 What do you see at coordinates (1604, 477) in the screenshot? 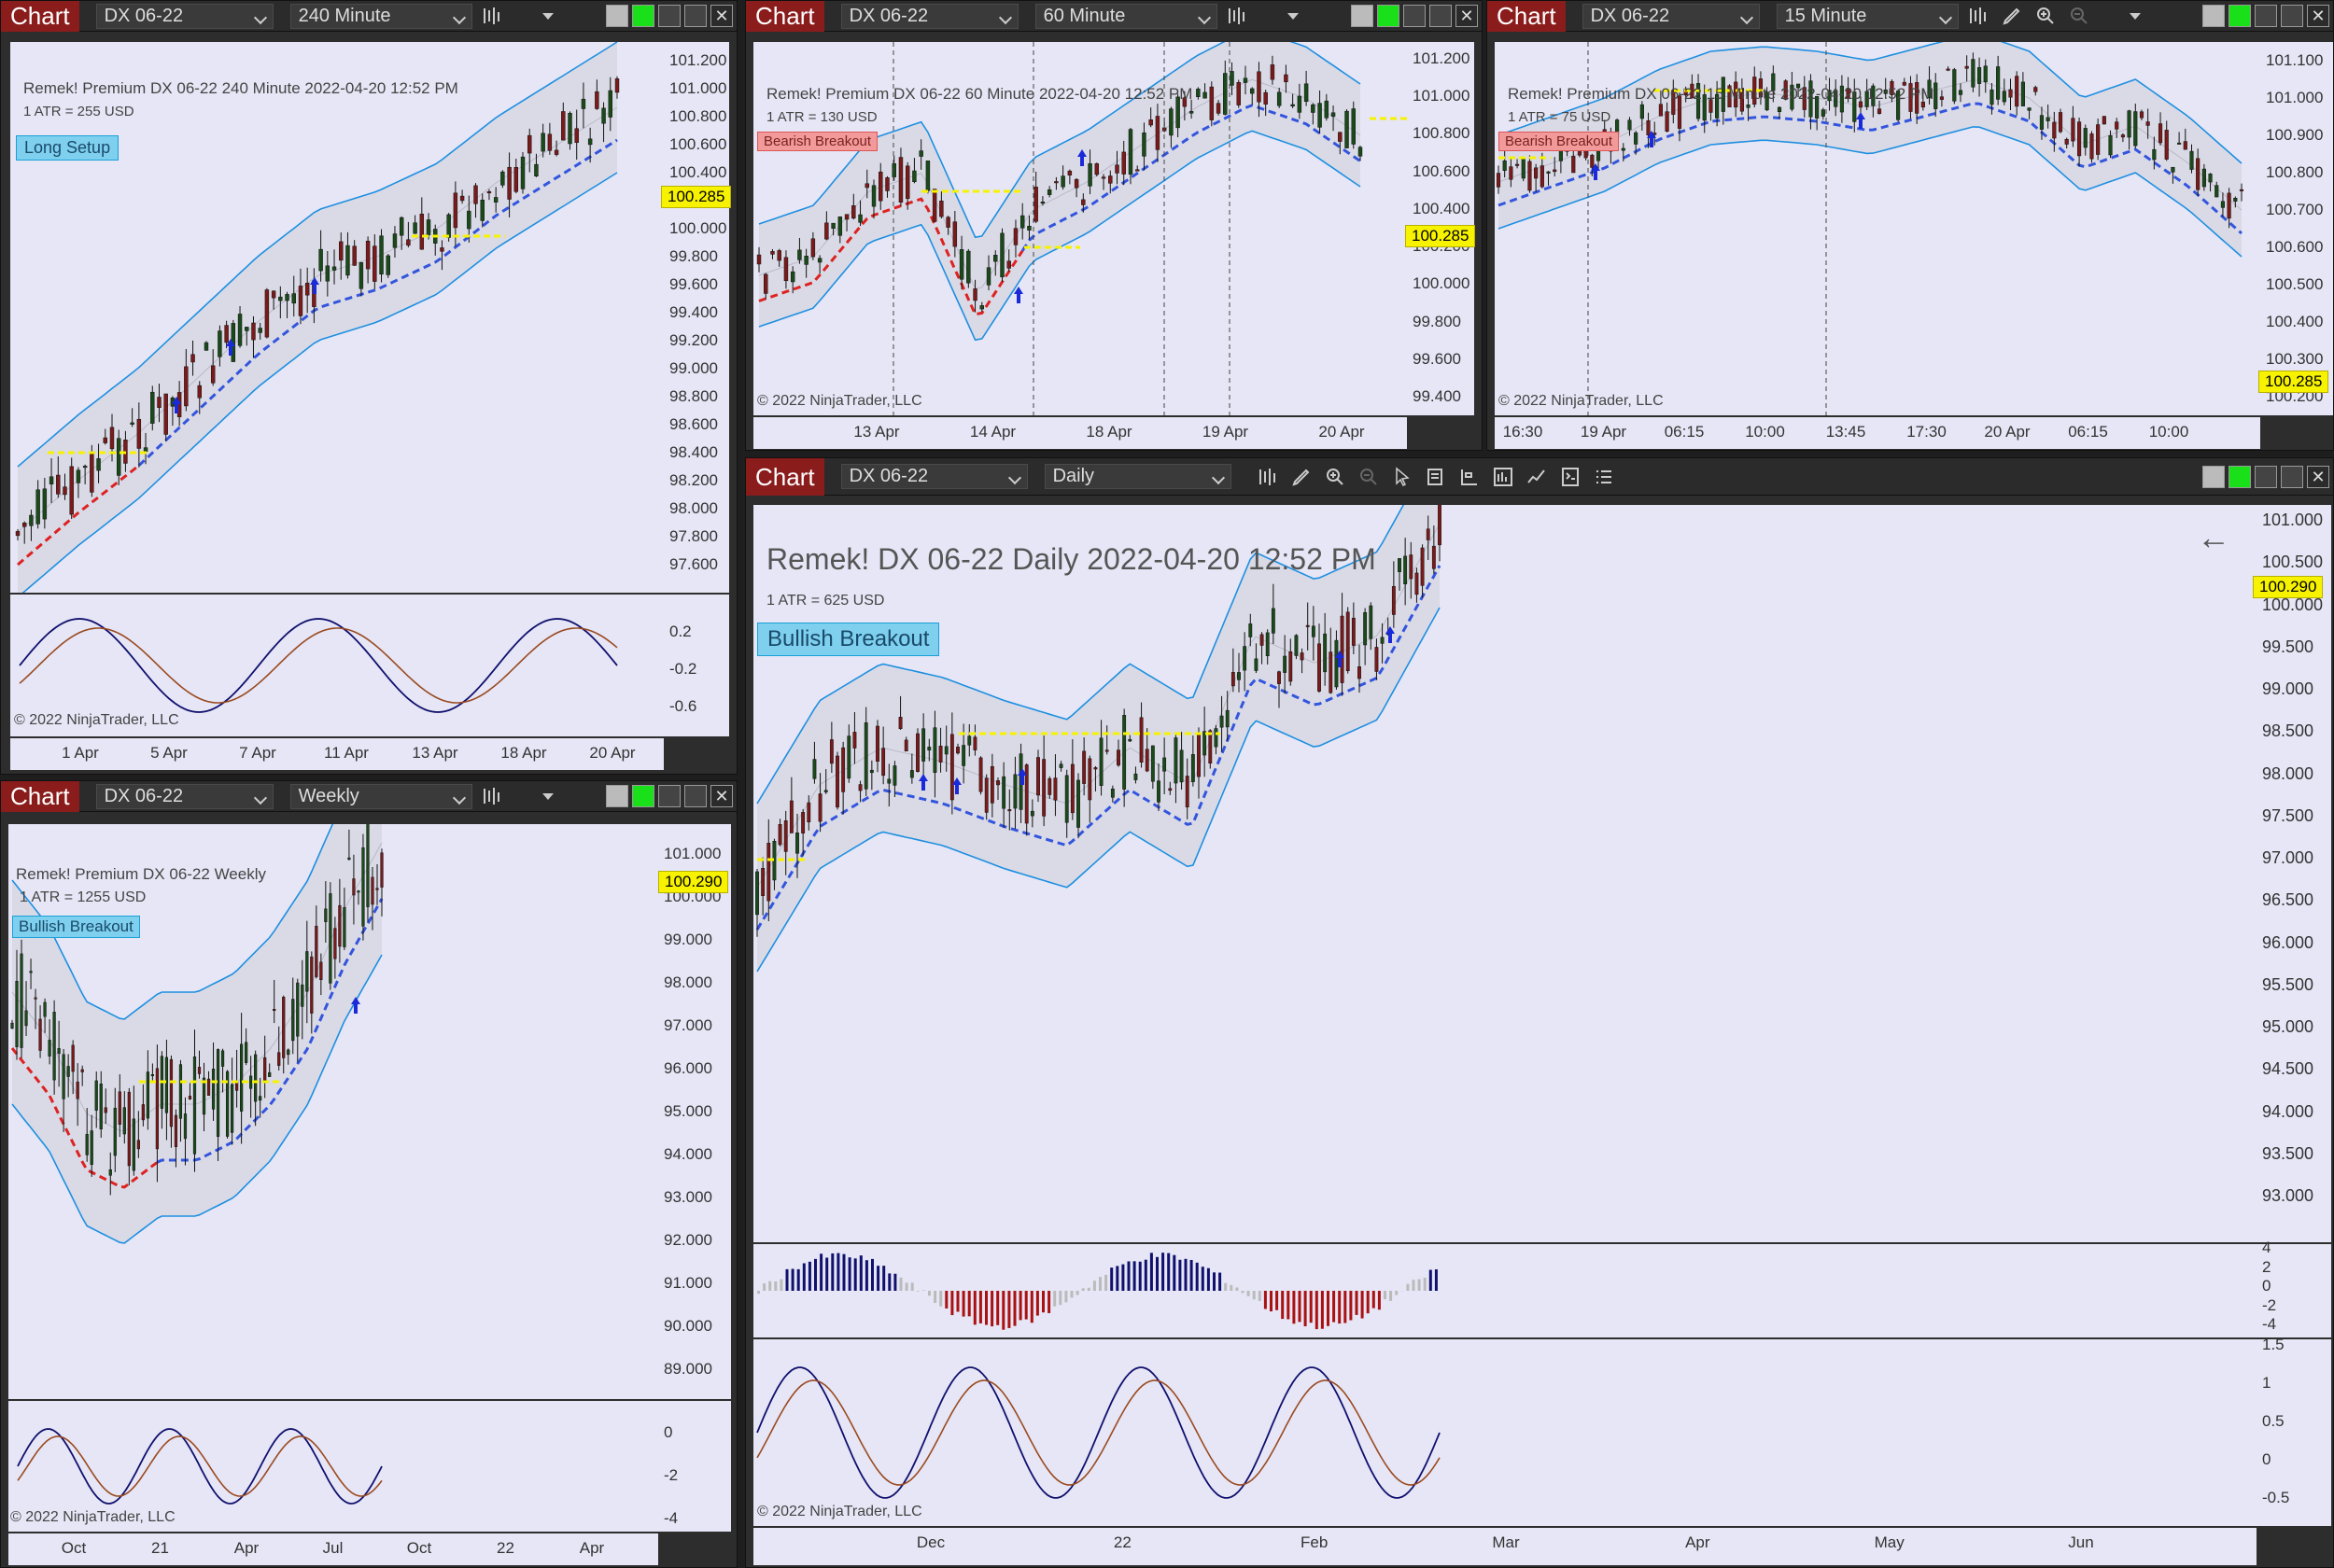
I see `list-icon` at bounding box center [1604, 477].